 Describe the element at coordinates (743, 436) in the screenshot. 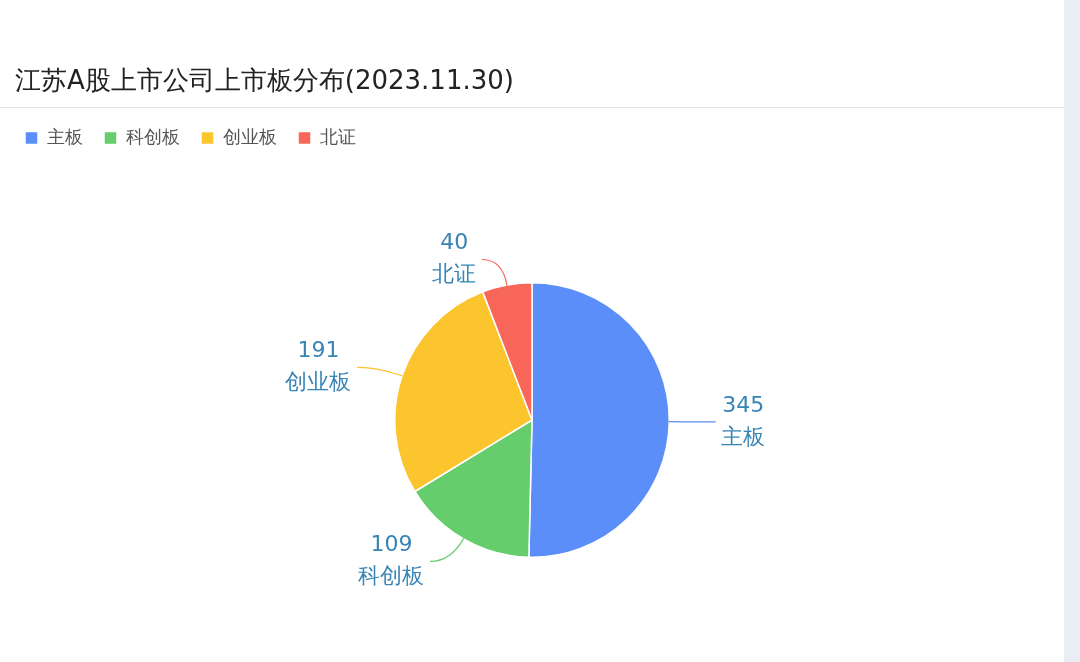

I see `slice-label: 主板` at that location.